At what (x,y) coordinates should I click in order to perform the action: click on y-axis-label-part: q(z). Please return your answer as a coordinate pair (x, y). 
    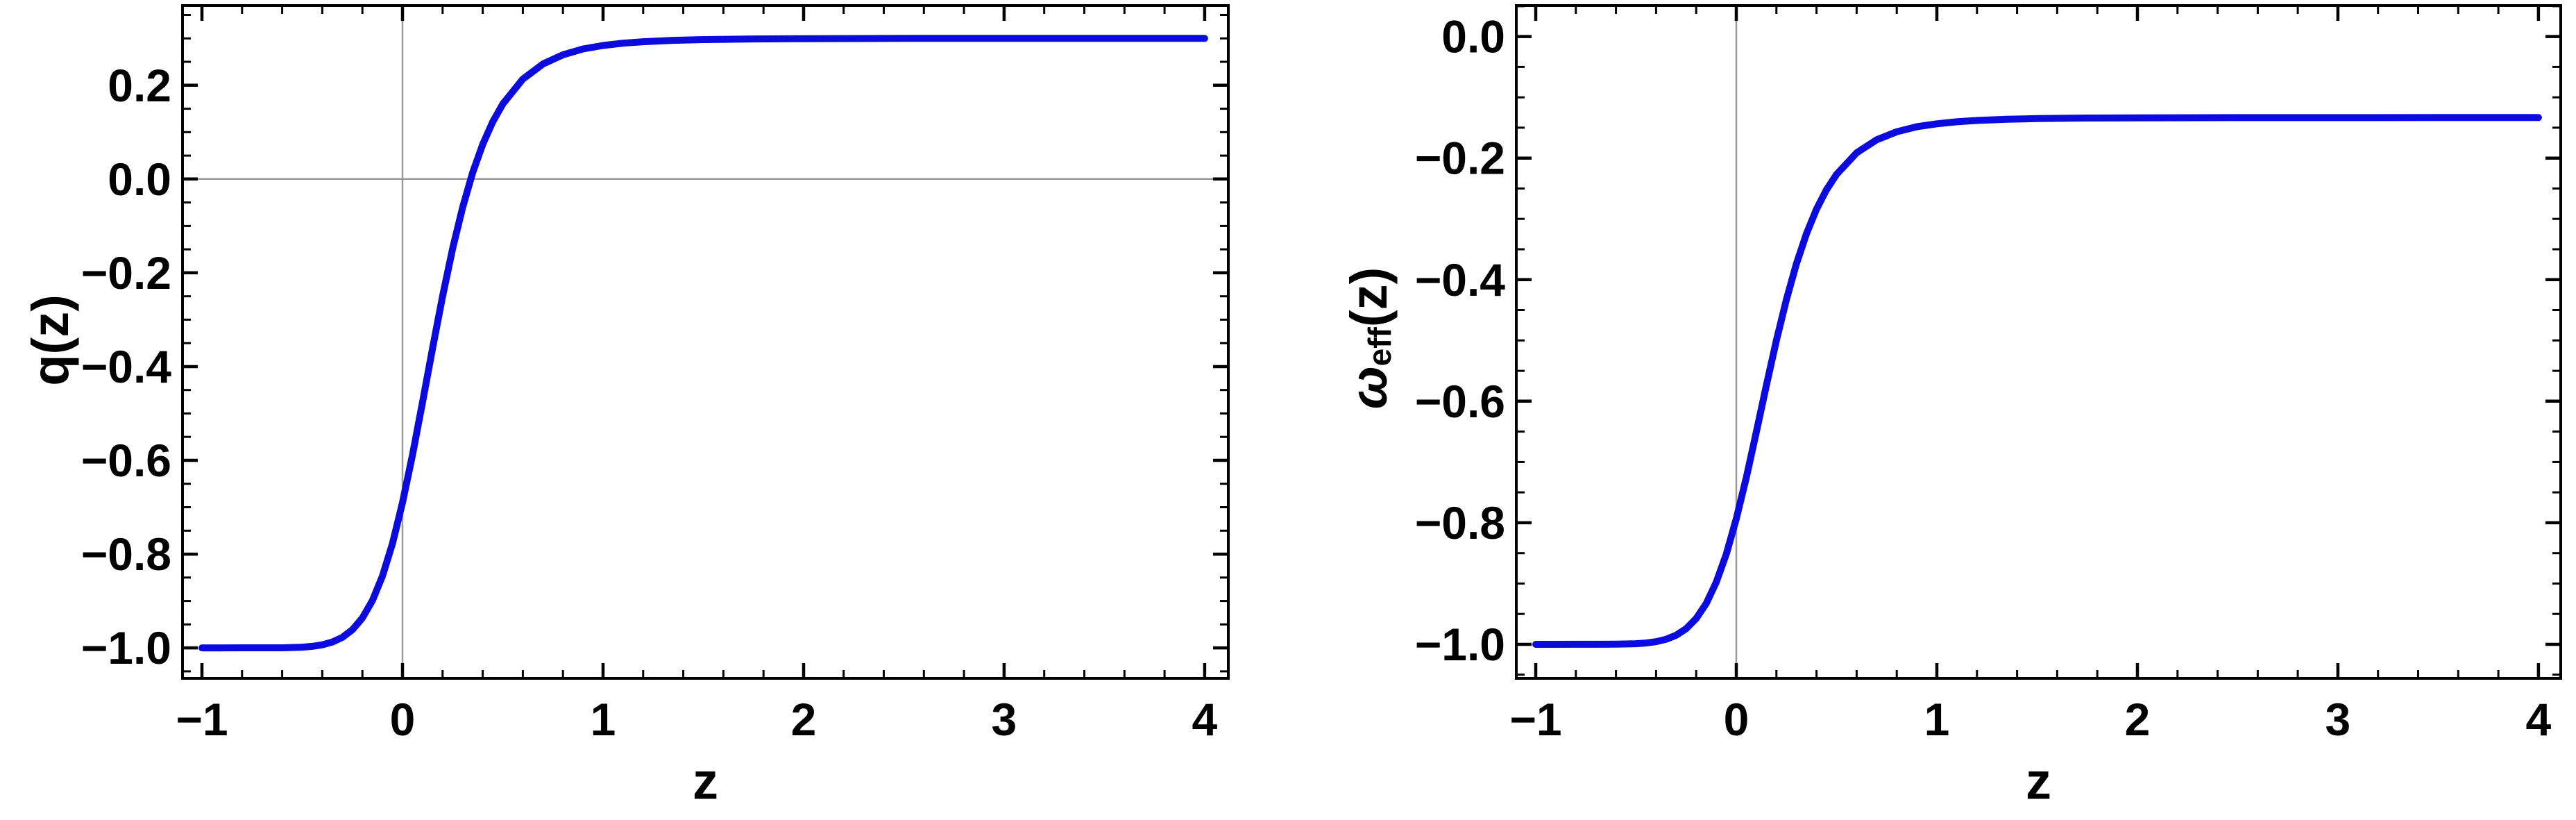
    Looking at the image, I should click on (51, 340).